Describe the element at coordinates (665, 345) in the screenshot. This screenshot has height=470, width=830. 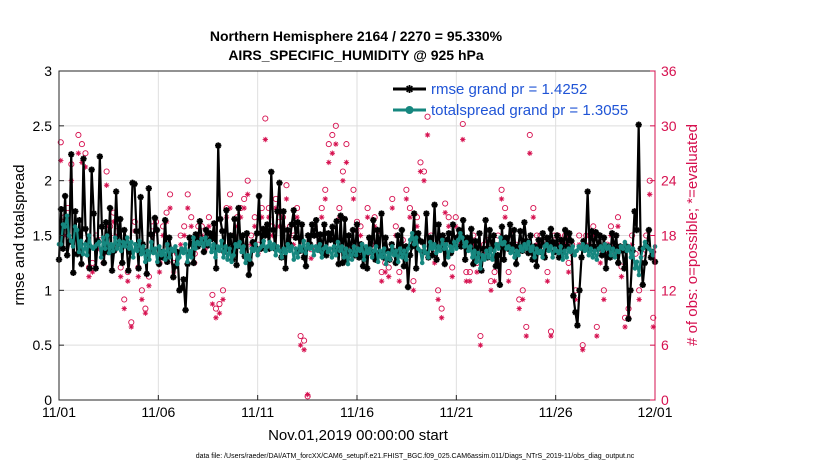
I see `y-tick-label-right: 6` at that location.